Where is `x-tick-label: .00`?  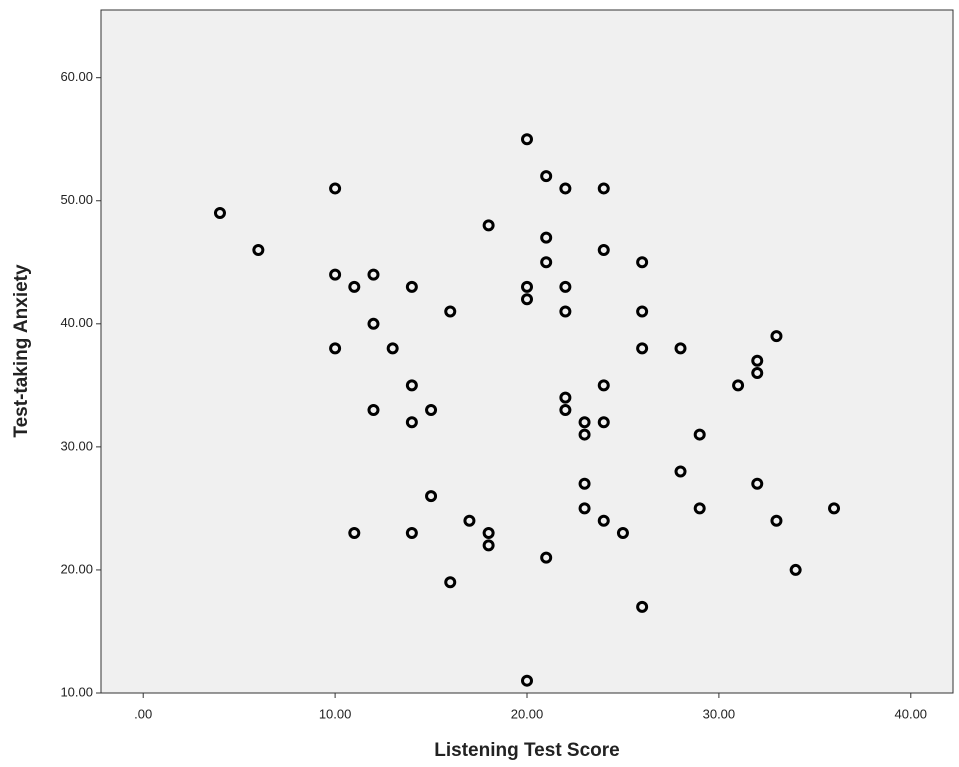
x-tick-label: .00 is located at coordinates (143, 713).